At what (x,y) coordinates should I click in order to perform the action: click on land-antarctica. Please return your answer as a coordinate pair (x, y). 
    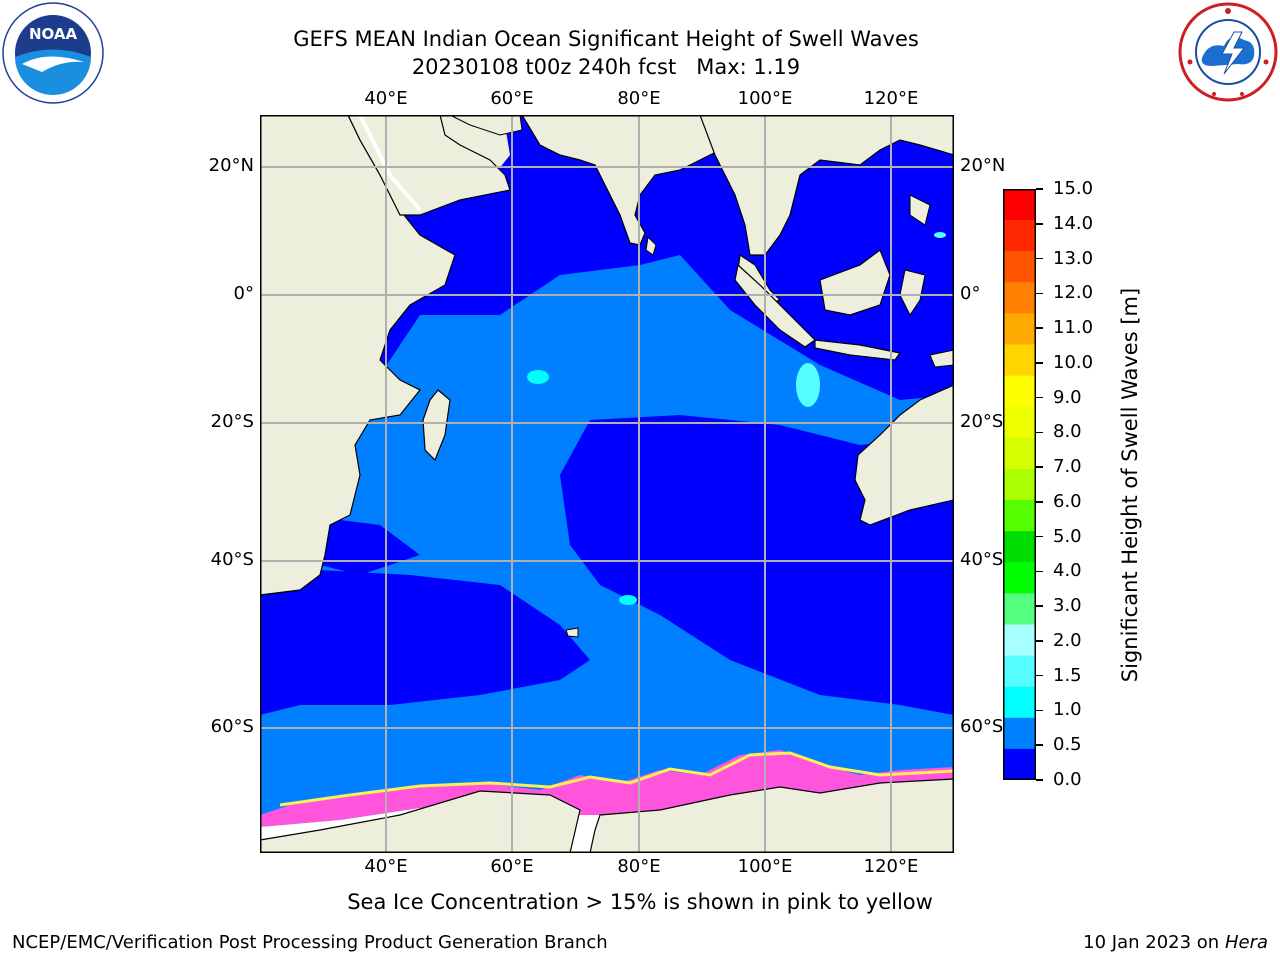
    Looking at the image, I should click on (420, 821).